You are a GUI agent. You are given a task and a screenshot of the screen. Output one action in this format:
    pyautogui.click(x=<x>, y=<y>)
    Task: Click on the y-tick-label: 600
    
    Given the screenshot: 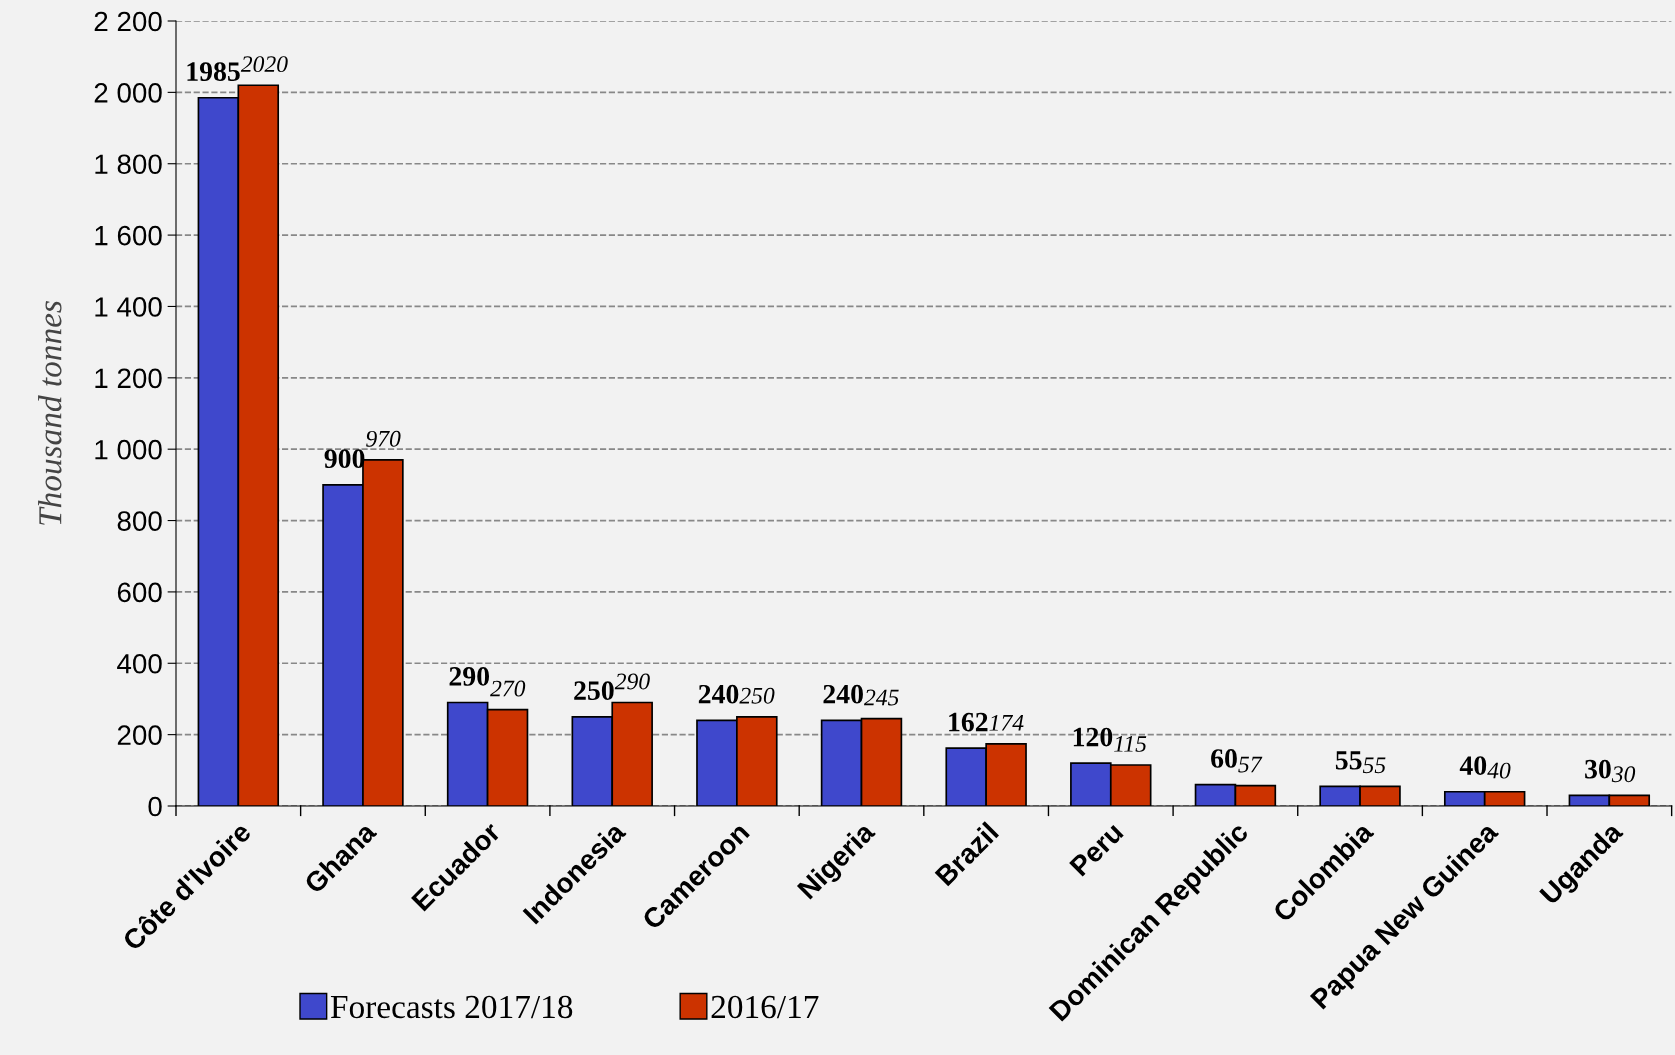 What is the action you would take?
    pyautogui.click(x=139, y=592)
    